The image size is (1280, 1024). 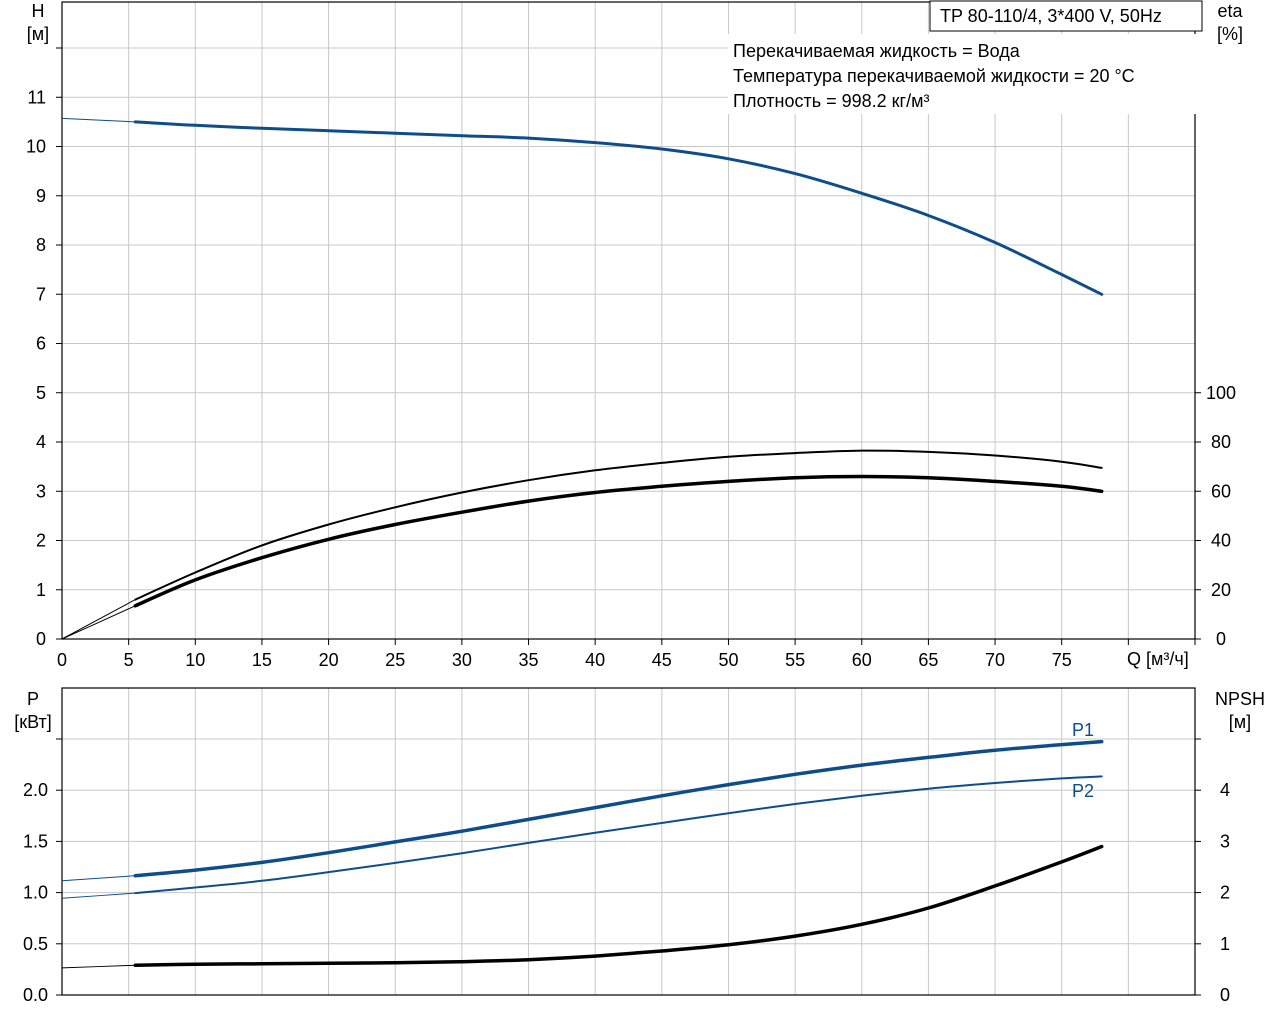 I want to click on top-y-tick-label: 1, so click(x=41, y=590).